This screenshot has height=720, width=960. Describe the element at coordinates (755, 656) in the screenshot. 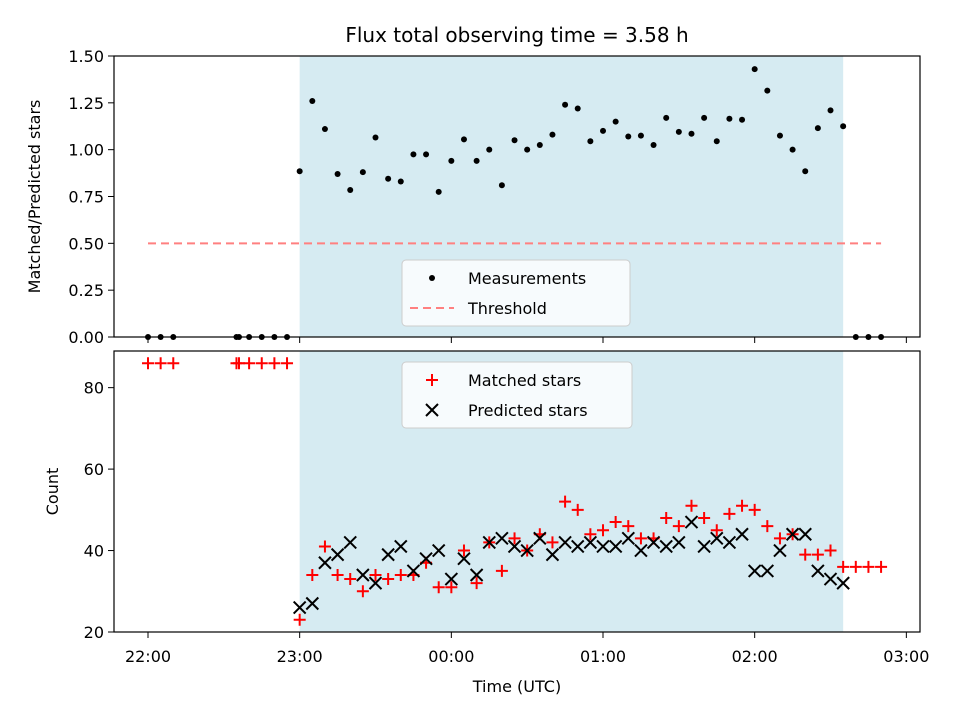

I see `x-tick-label: 02:00` at that location.